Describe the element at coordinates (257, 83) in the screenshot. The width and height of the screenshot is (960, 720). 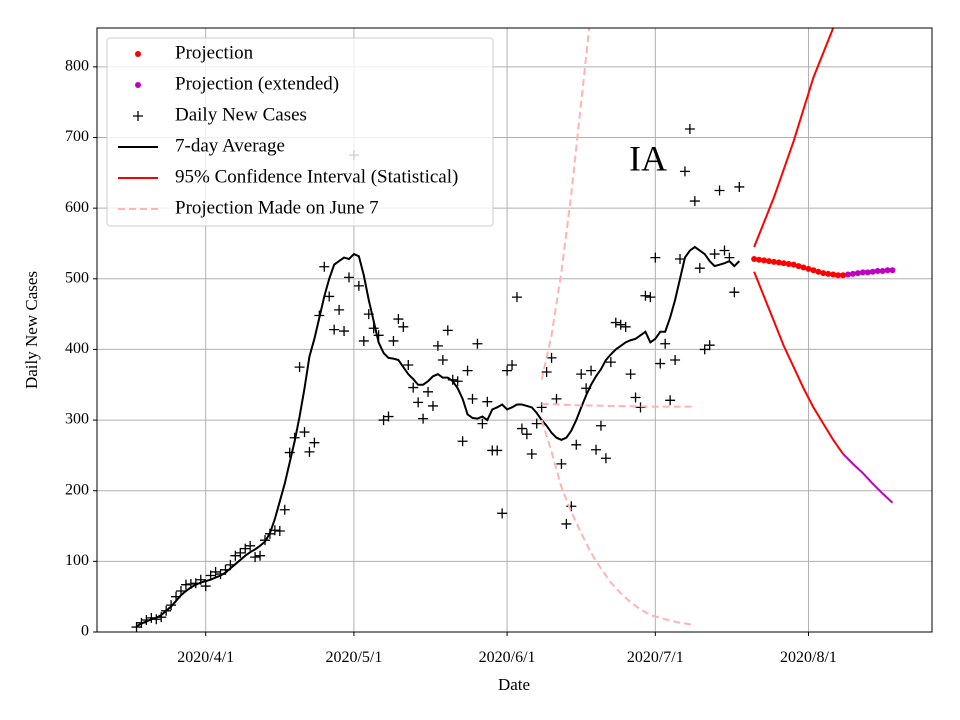
I see `legend-label: Projection (extended)` at that location.